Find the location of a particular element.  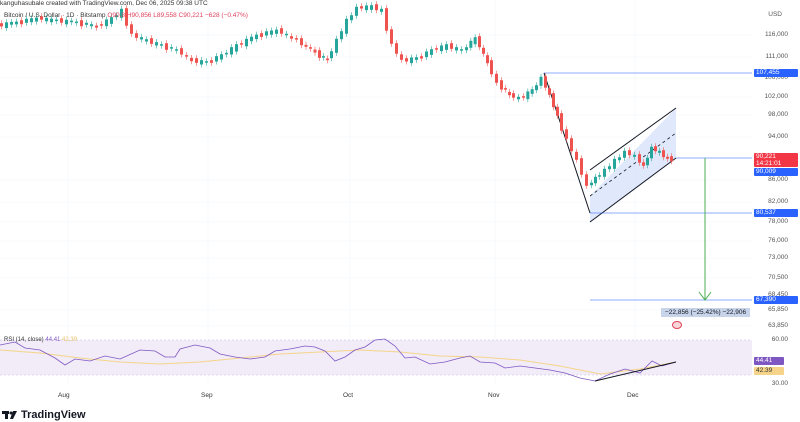

rsi-title: RSI (14, close) is located at coordinates (24, 340).